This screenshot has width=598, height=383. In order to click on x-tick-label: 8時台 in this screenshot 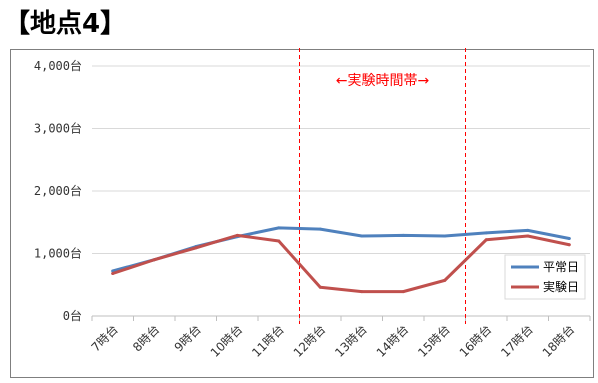, I will do `click(145, 338)`.